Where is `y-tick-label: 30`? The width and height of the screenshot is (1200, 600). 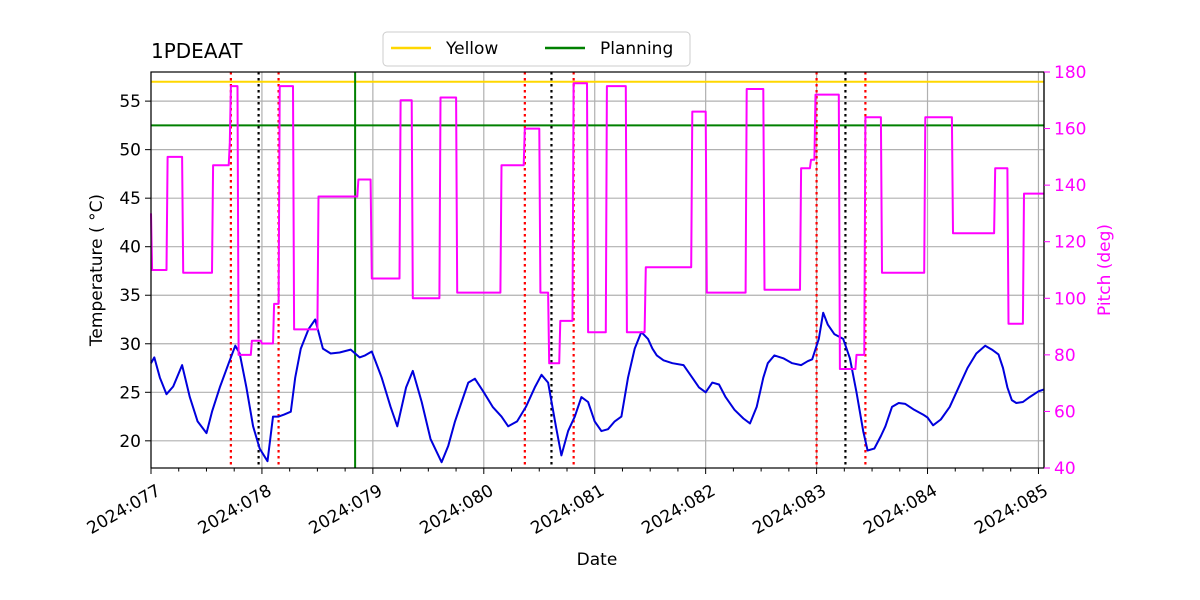
y-tick-label: 30 is located at coordinates (130, 345).